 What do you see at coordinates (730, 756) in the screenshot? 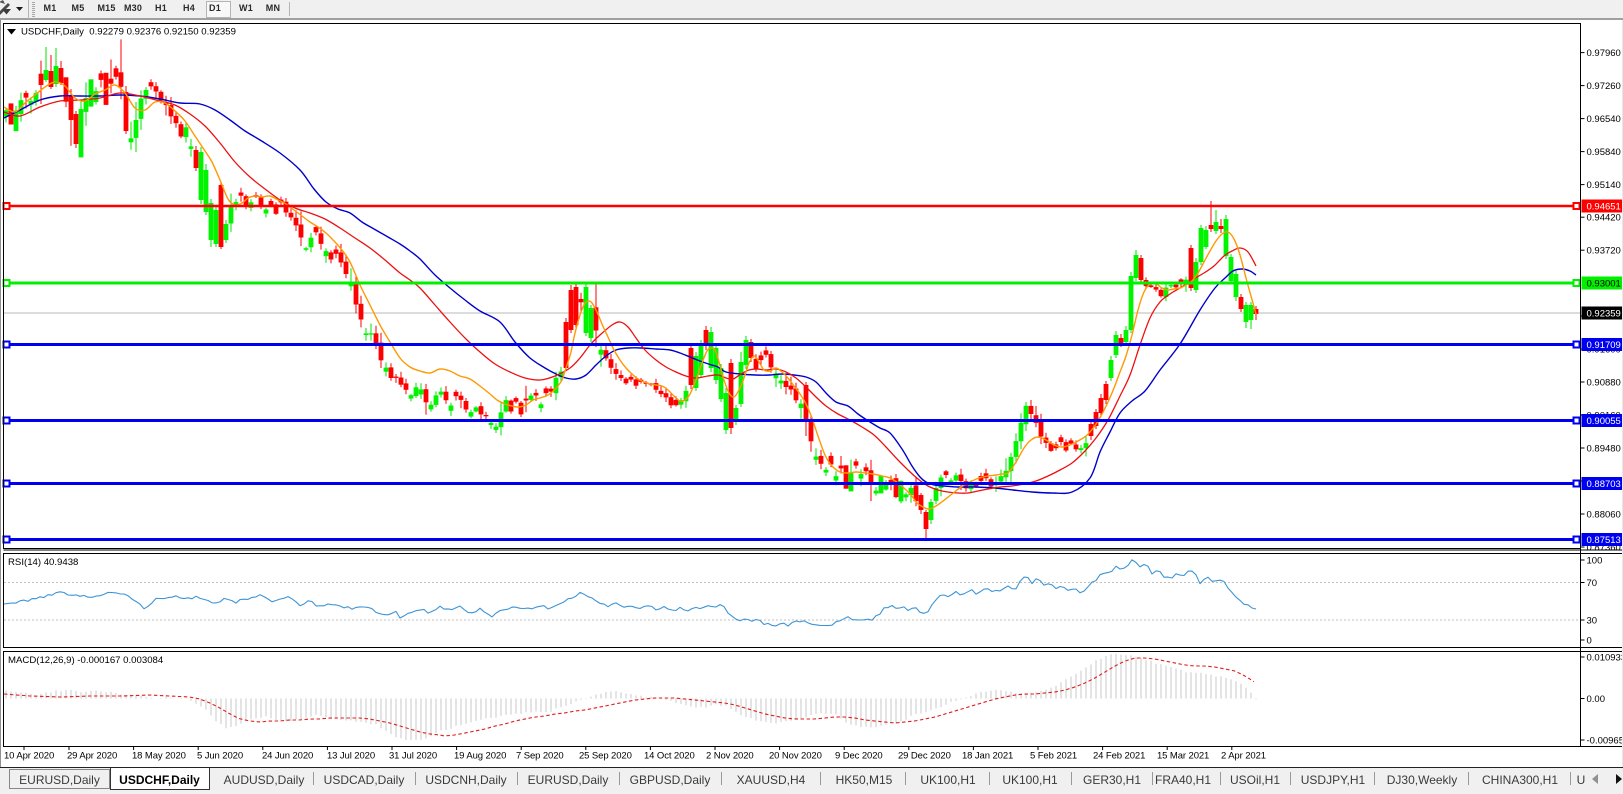
I see `svg-text: 2 Nov 2020` at bounding box center [730, 756].